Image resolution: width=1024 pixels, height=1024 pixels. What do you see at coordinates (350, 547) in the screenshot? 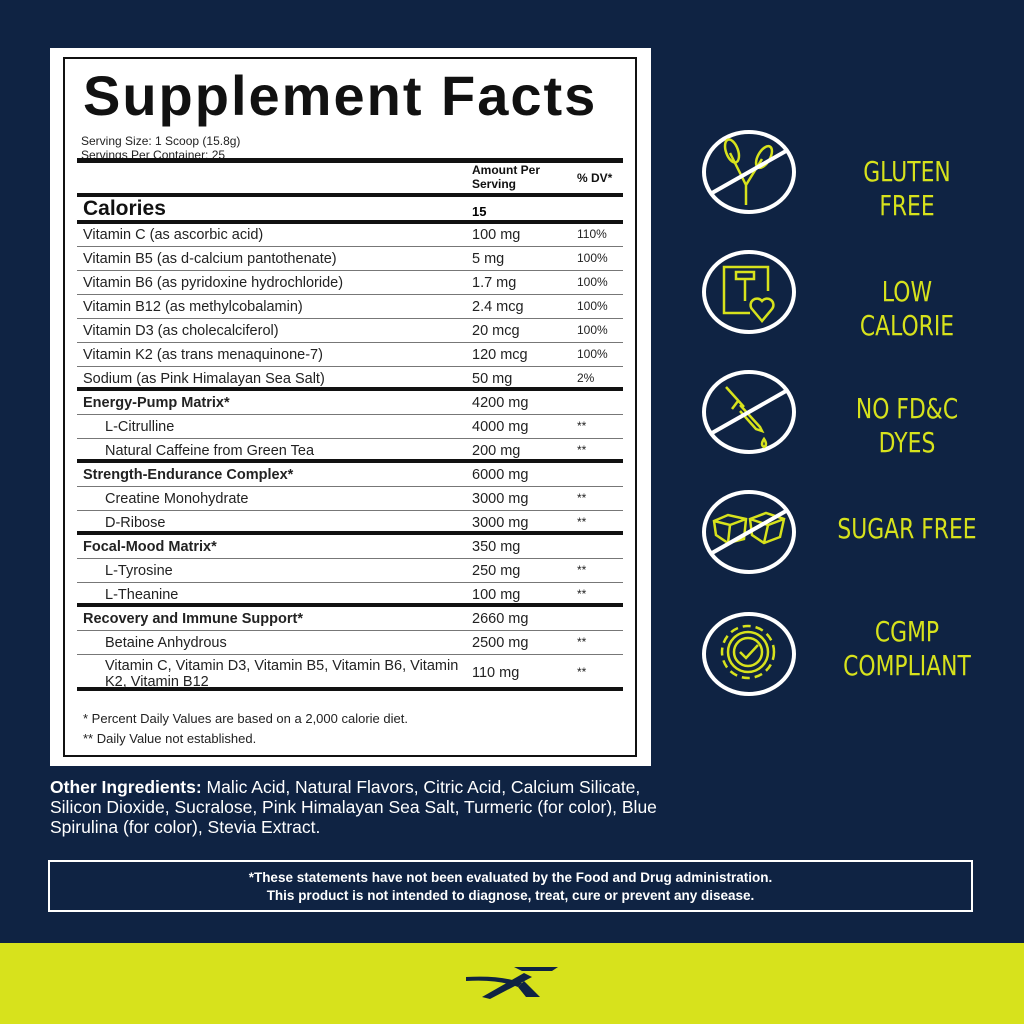
I see `facts-group-row: Focal-Mood Matrix* 350 mg` at bounding box center [350, 547].